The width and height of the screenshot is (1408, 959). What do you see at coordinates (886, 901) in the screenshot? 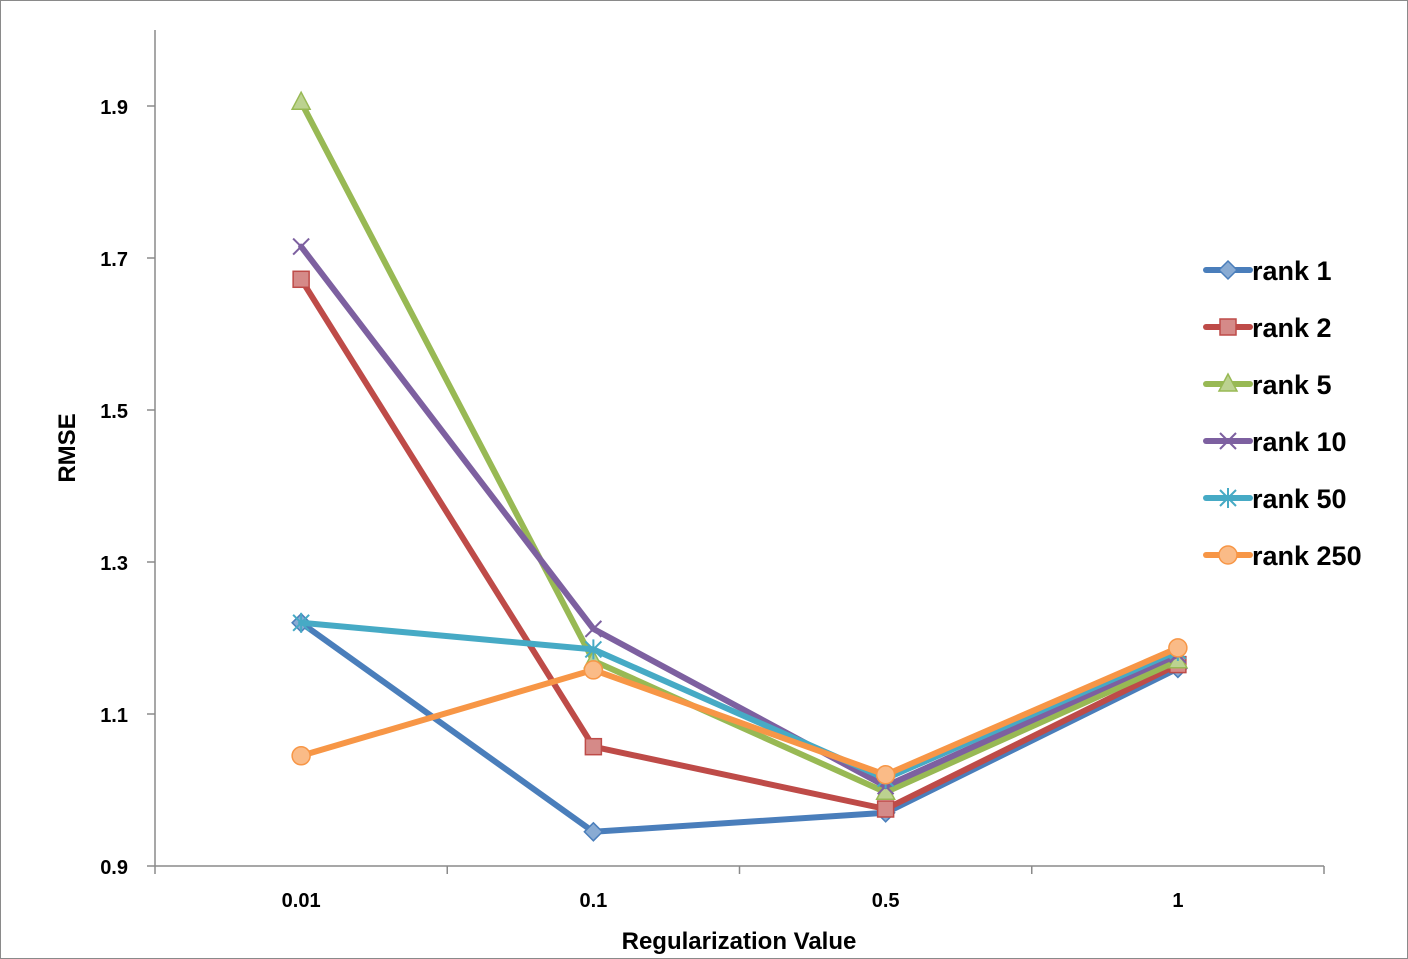
I see `x-tick-label: 0.5` at bounding box center [886, 901].